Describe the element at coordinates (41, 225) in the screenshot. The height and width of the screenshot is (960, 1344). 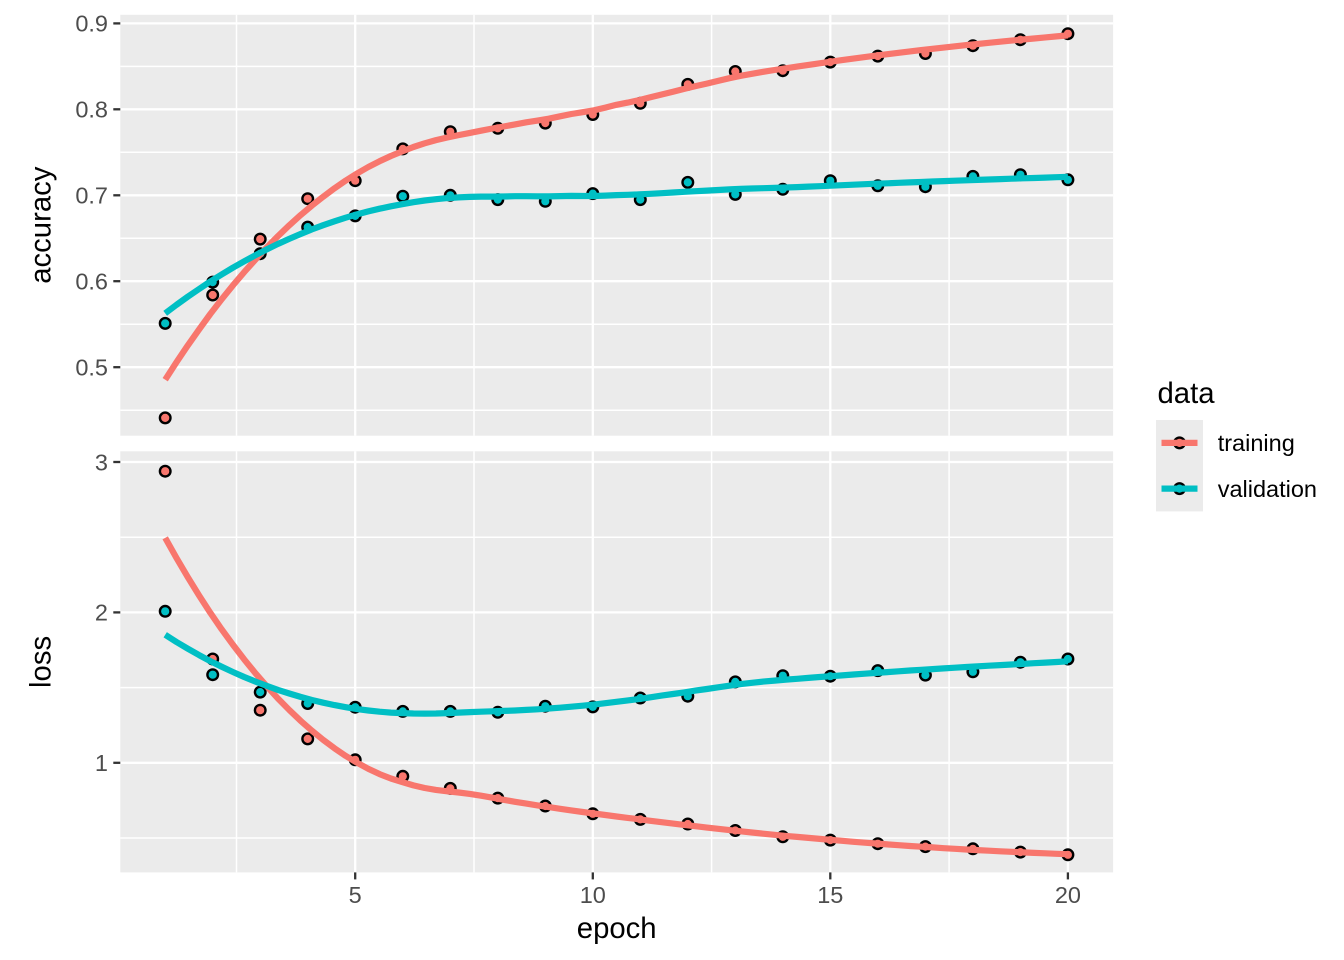
I see `svg-text: accuracy` at that location.